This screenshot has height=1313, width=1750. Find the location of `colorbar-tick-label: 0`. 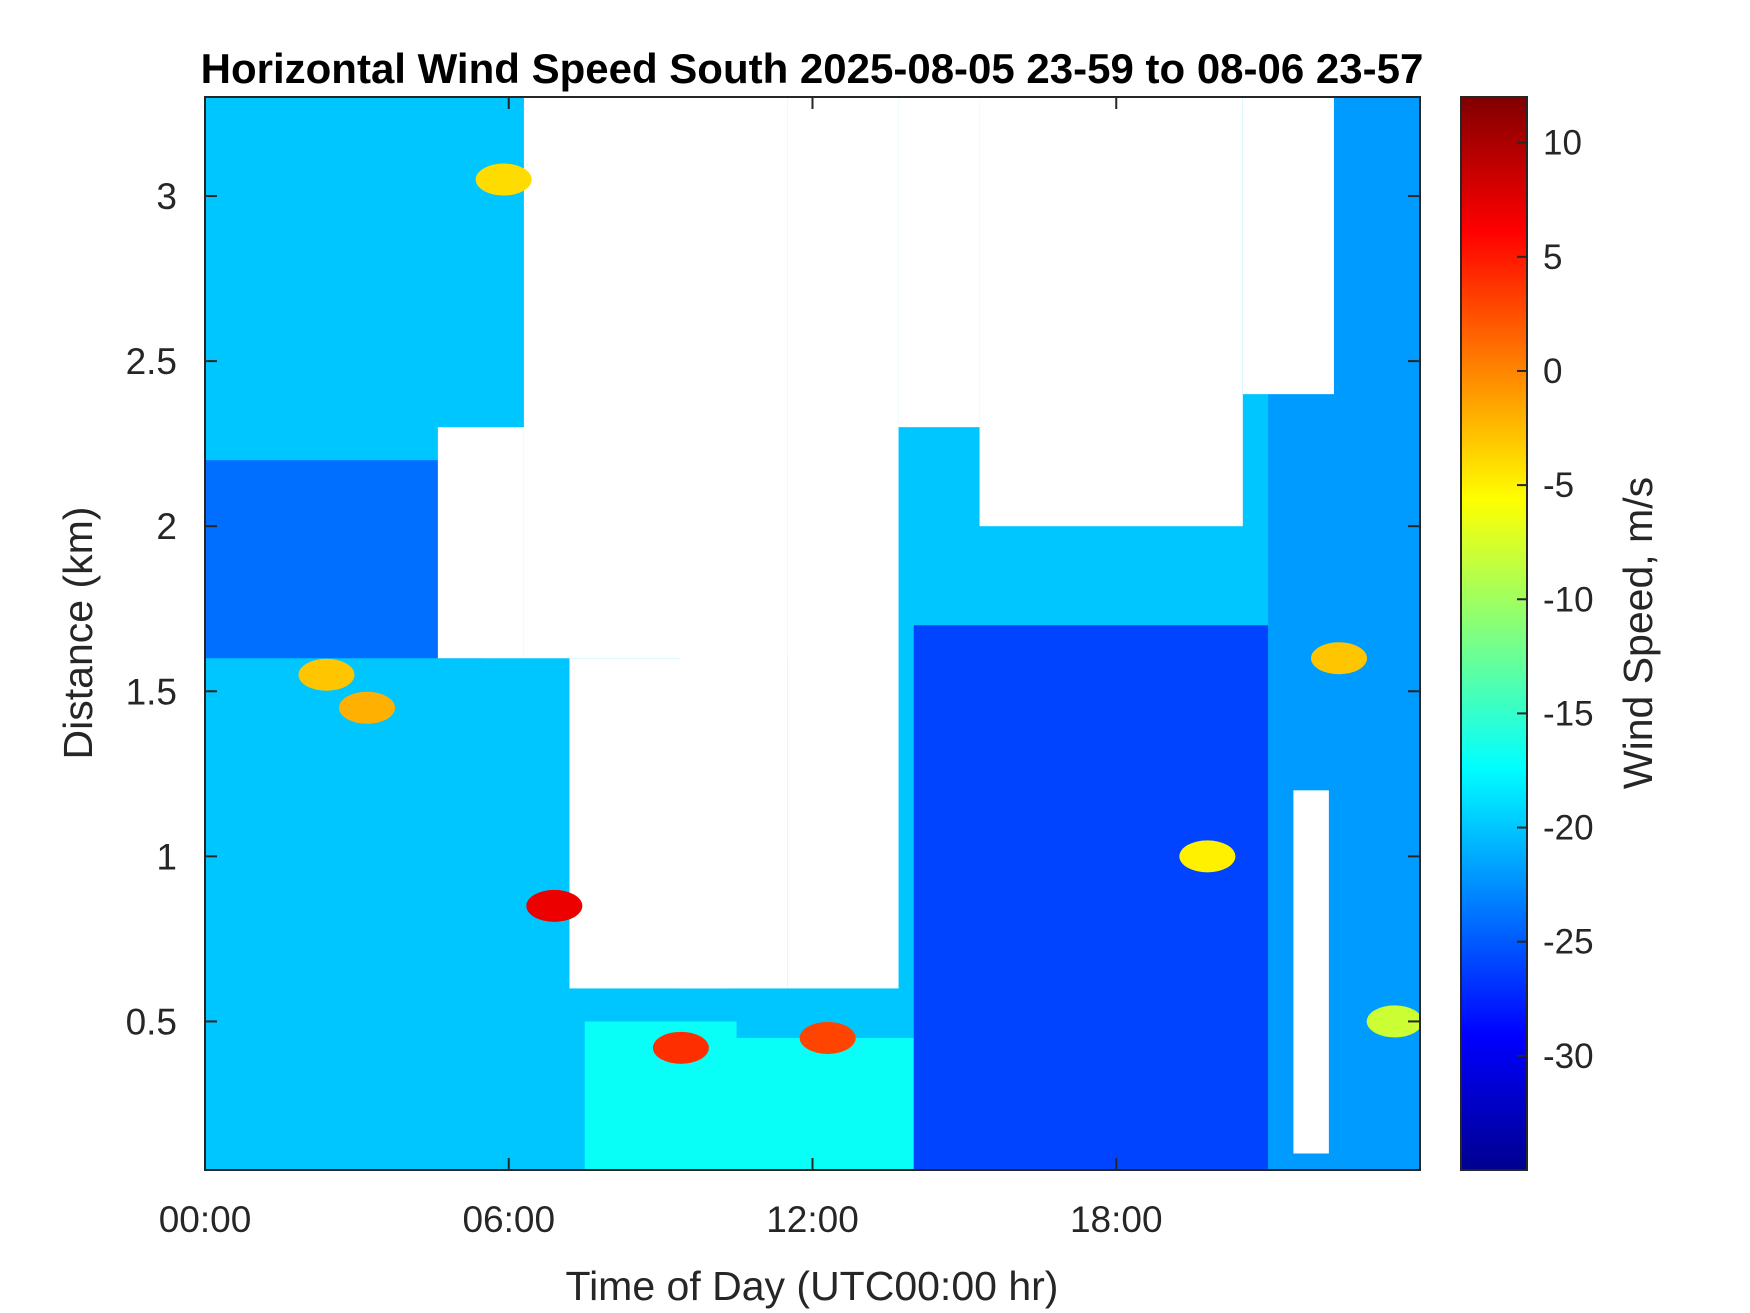

colorbar-tick-label: 0 is located at coordinates (1552, 371).